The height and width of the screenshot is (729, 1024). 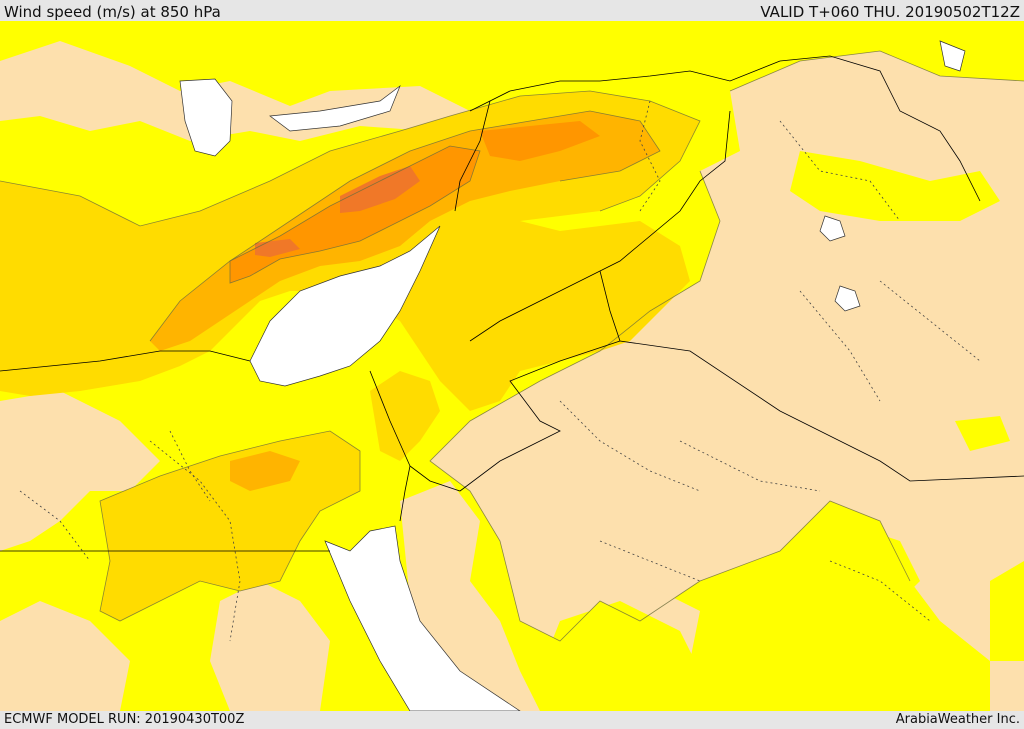 What do you see at coordinates (1007, 611) in the screenshot?
I see `wind-patch-gulf` at bounding box center [1007, 611].